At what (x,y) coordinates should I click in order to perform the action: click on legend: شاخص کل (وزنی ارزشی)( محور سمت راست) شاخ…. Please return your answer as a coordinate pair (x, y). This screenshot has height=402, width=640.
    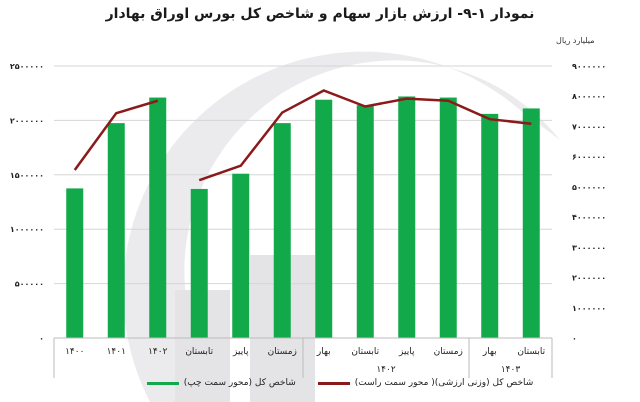
    Looking at the image, I should click on (340, 383).